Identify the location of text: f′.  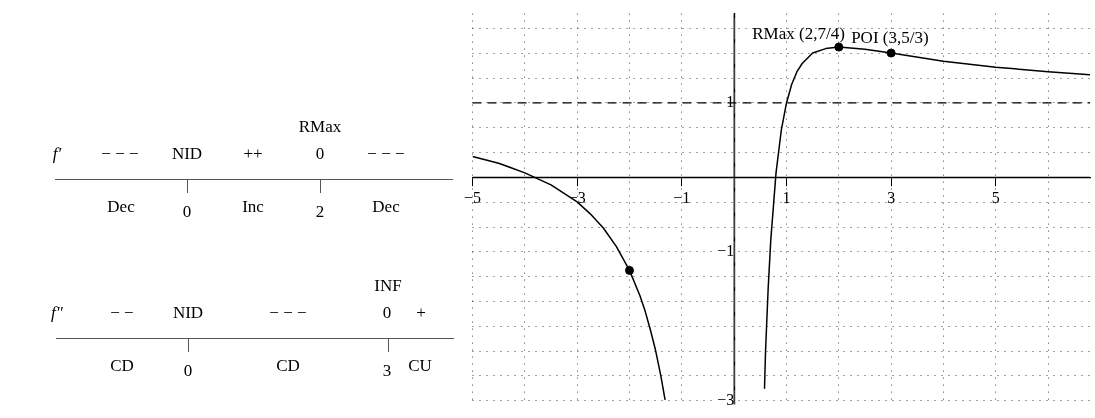
(57, 153).